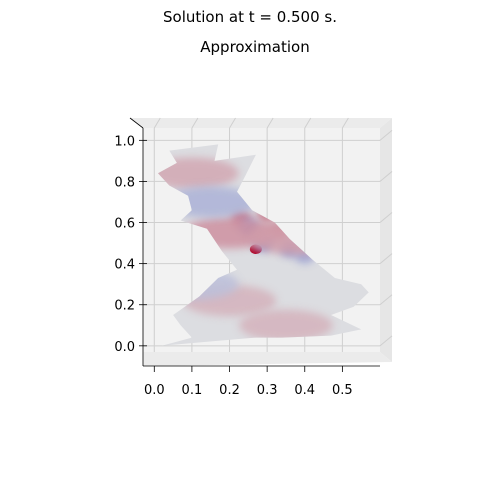  I want to click on bottom-pane, so click(267, 359).